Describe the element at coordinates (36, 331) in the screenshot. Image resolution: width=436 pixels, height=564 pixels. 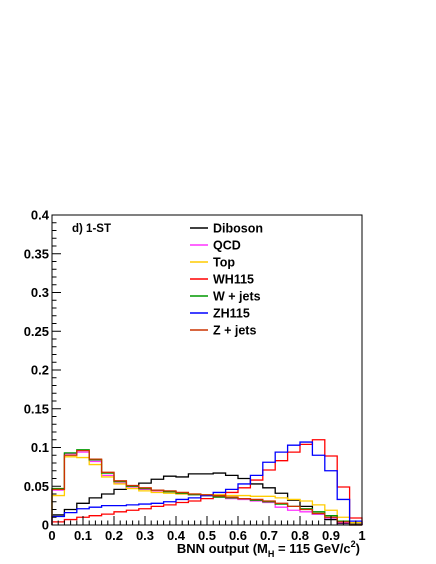
I see `y-tick-label: 0.25` at that location.